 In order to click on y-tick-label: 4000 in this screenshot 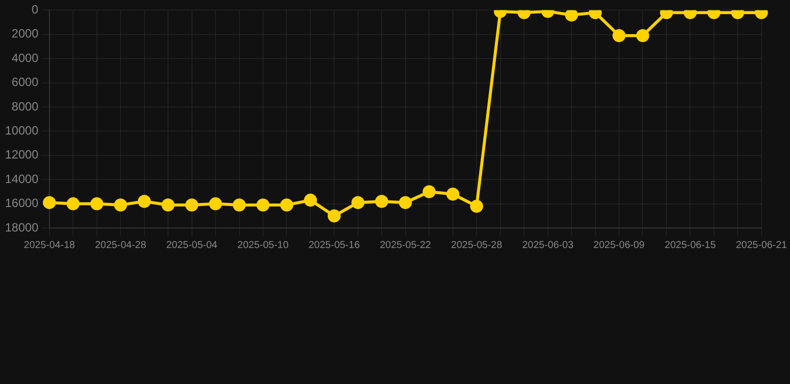, I will do `click(25, 57)`.